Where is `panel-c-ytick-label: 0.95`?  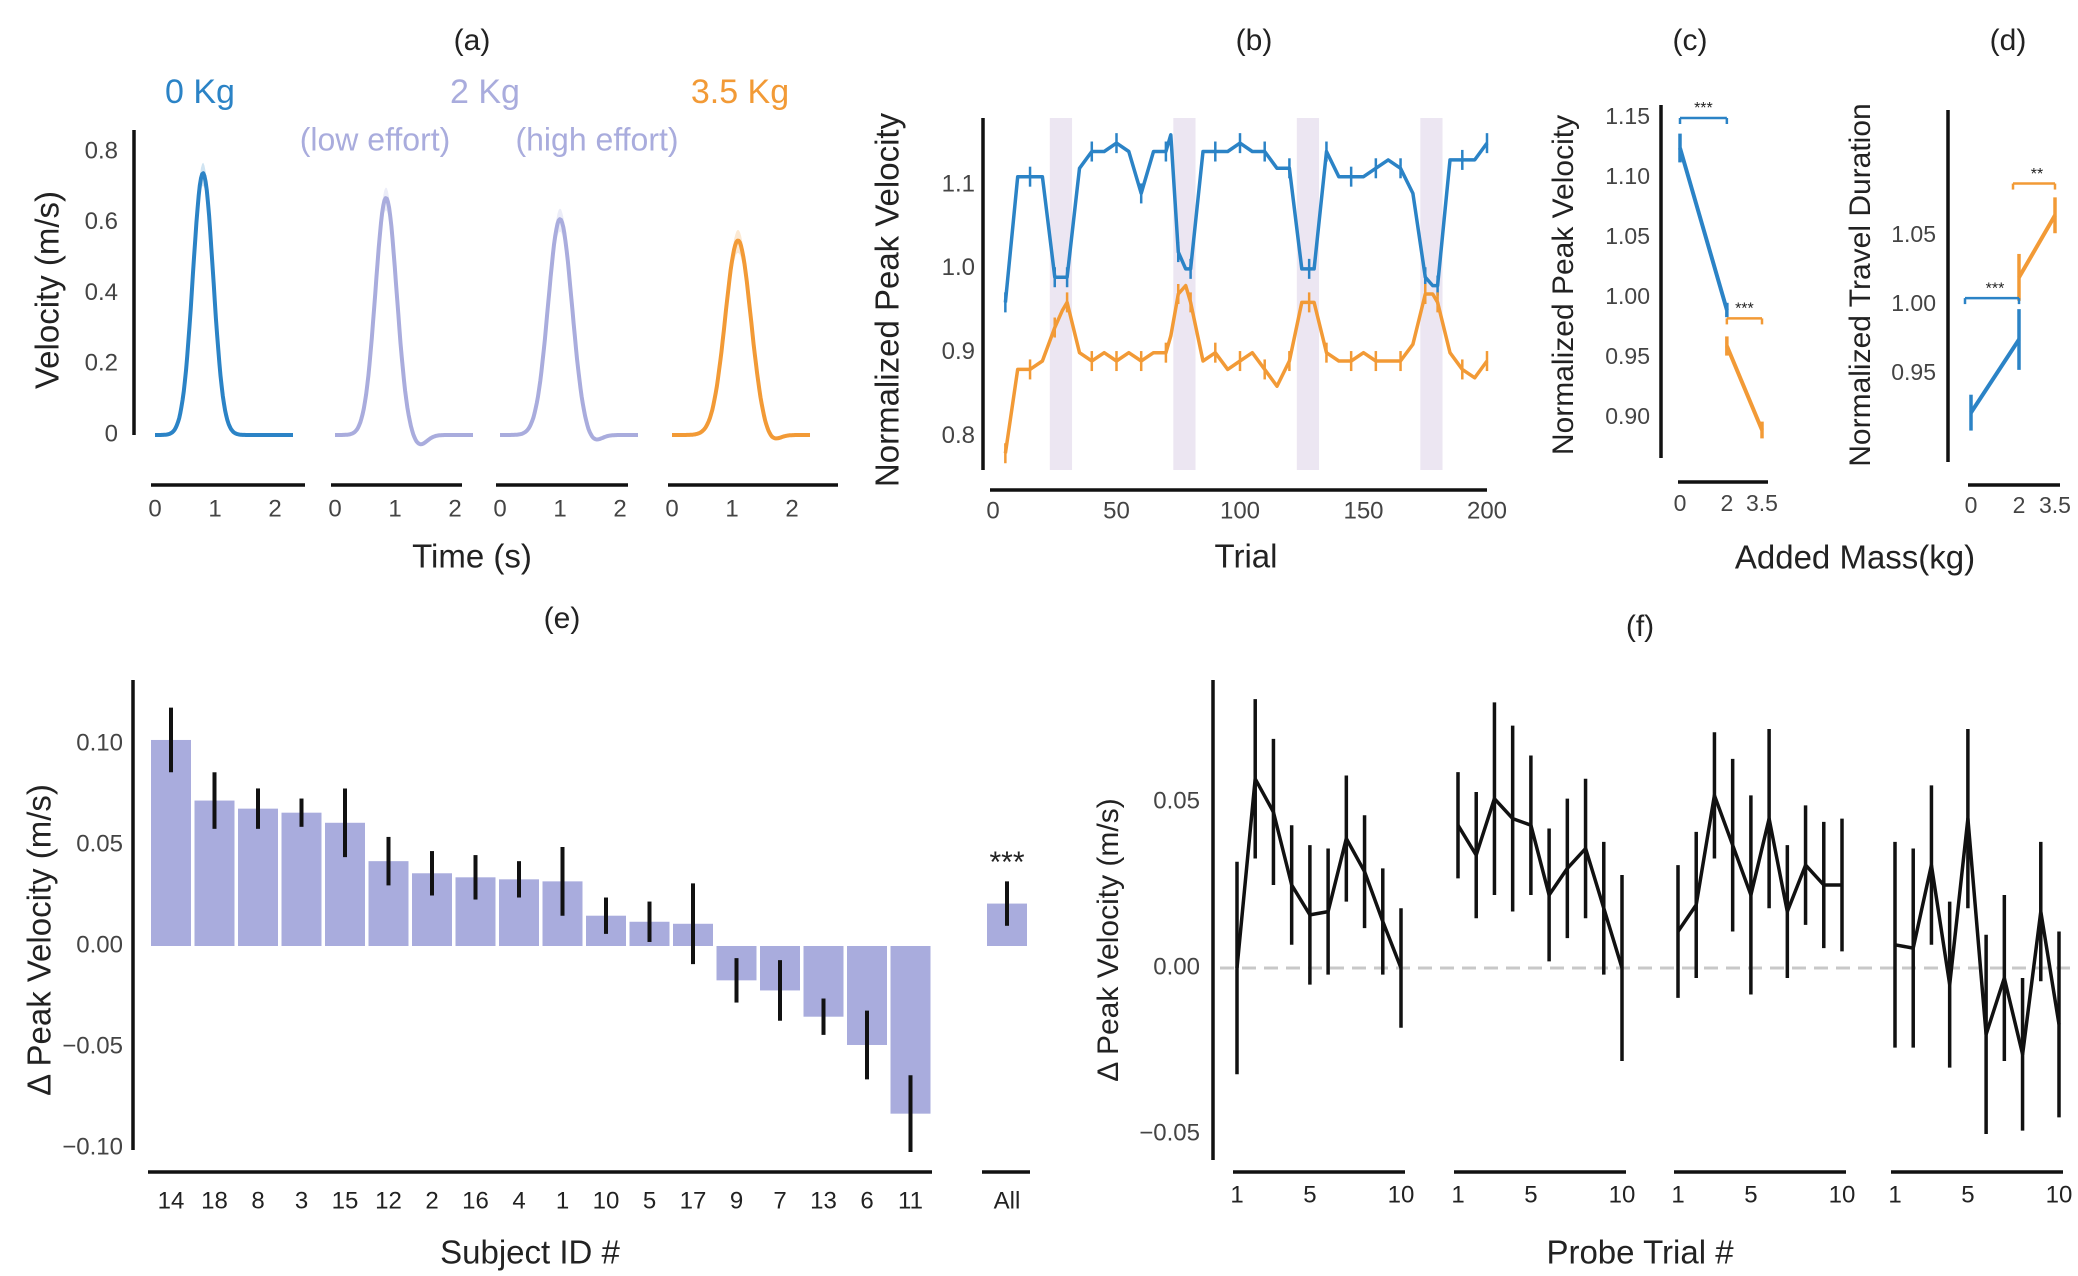
panel-c-ytick-label: 0.95 is located at coordinates (1627, 356).